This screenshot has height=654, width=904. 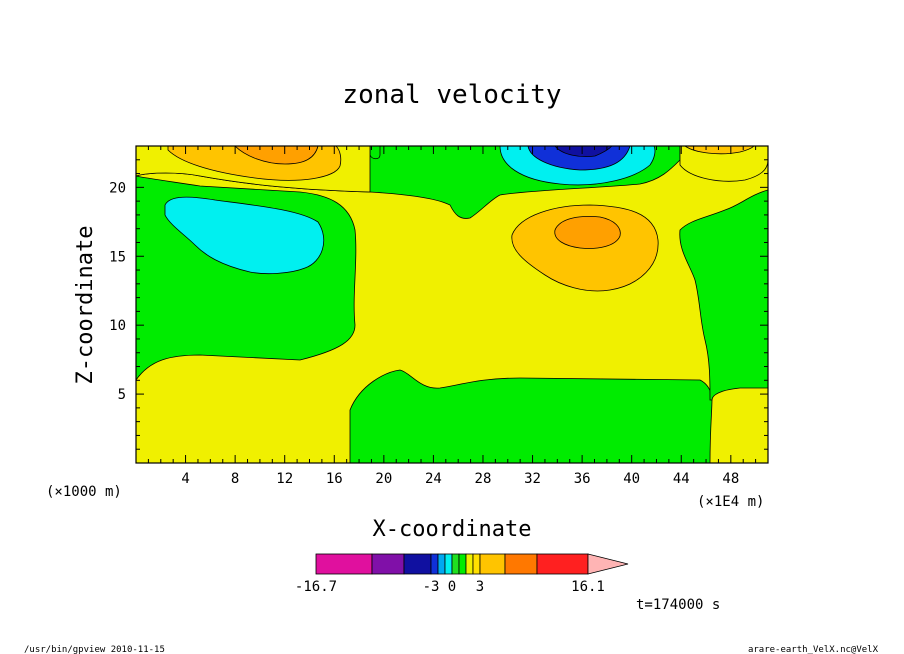 I want to click on colorbar-labels: -16.7 -3 0 3 16.1, so click(x=450, y=587).